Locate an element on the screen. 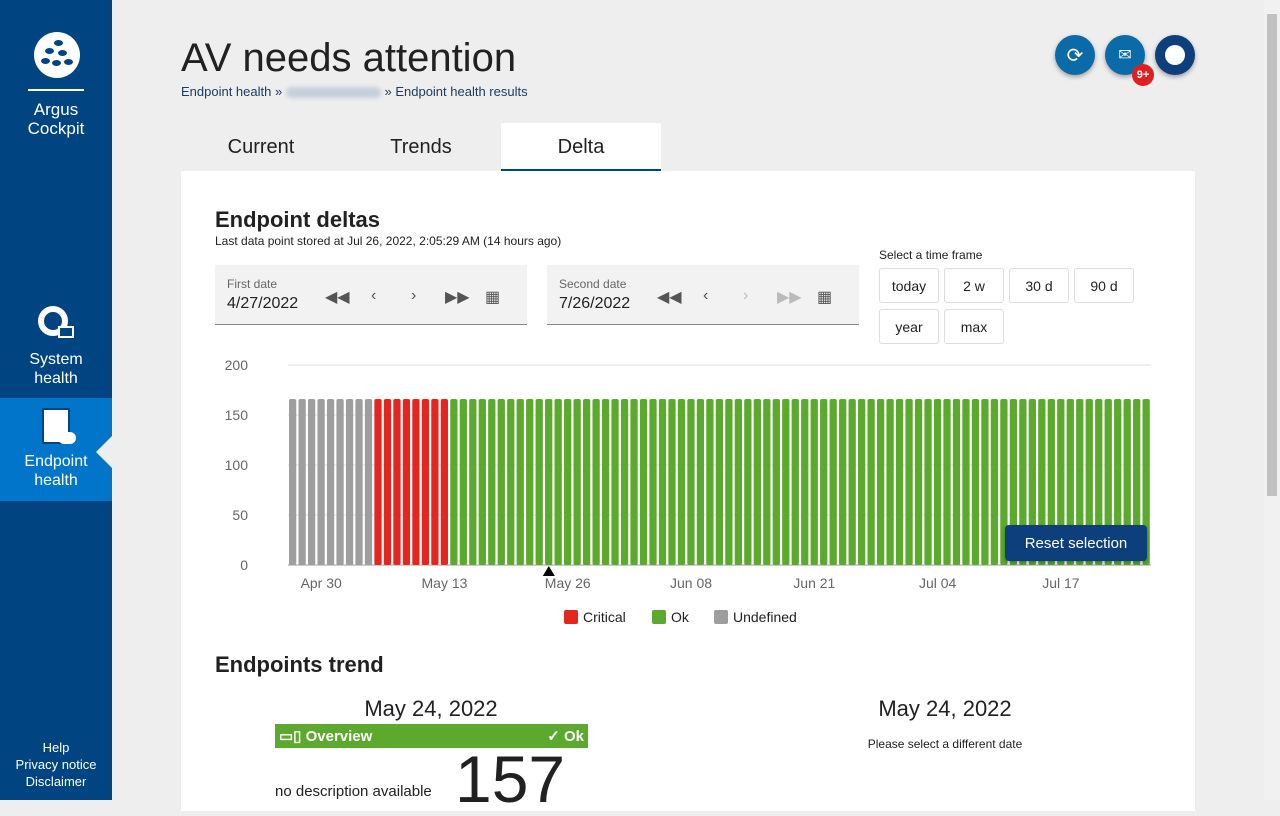  breadcrumb-endpoint-health: Endpoint health is located at coordinates (226, 91).